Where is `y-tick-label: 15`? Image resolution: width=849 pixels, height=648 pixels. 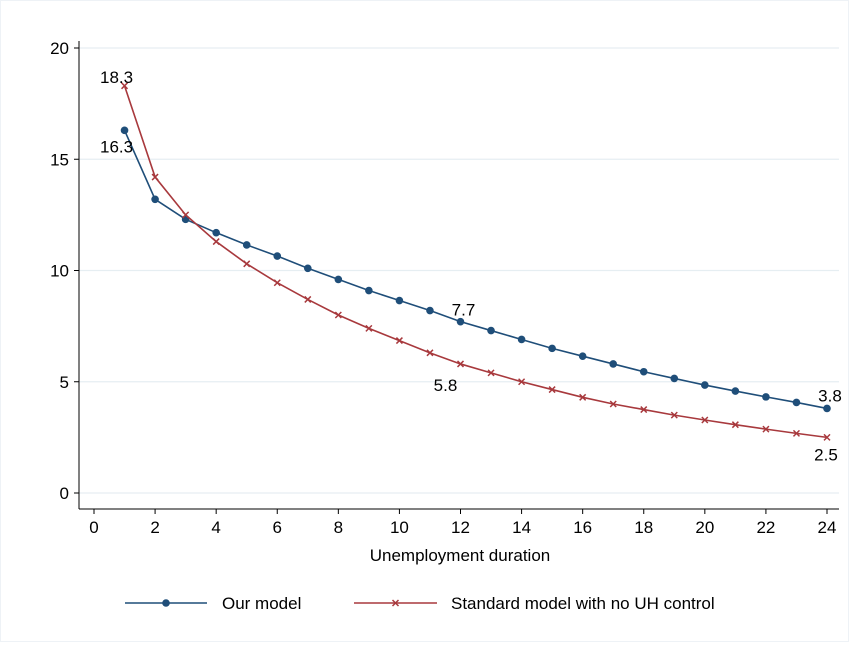 y-tick-label: 15 is located at coordinates (59, 159).